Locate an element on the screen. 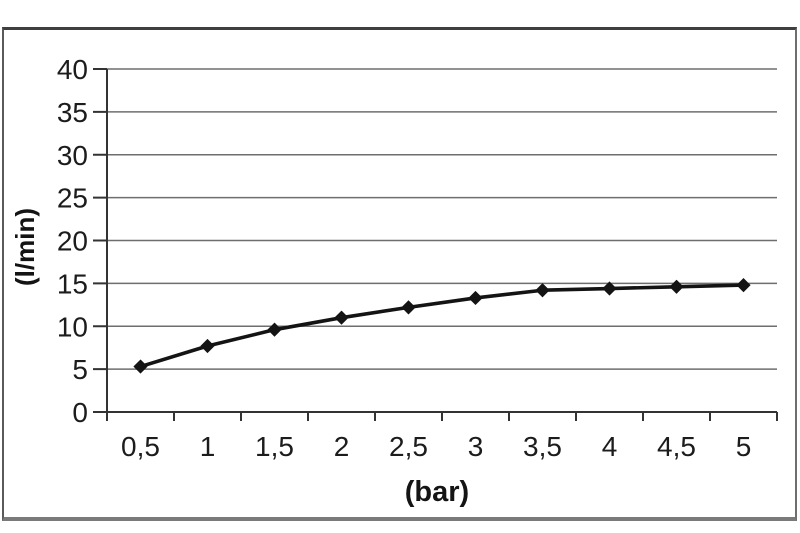 Image resolution: width=800 pixels, height=533 pixels. series-group is located at coordinates (442, 325).